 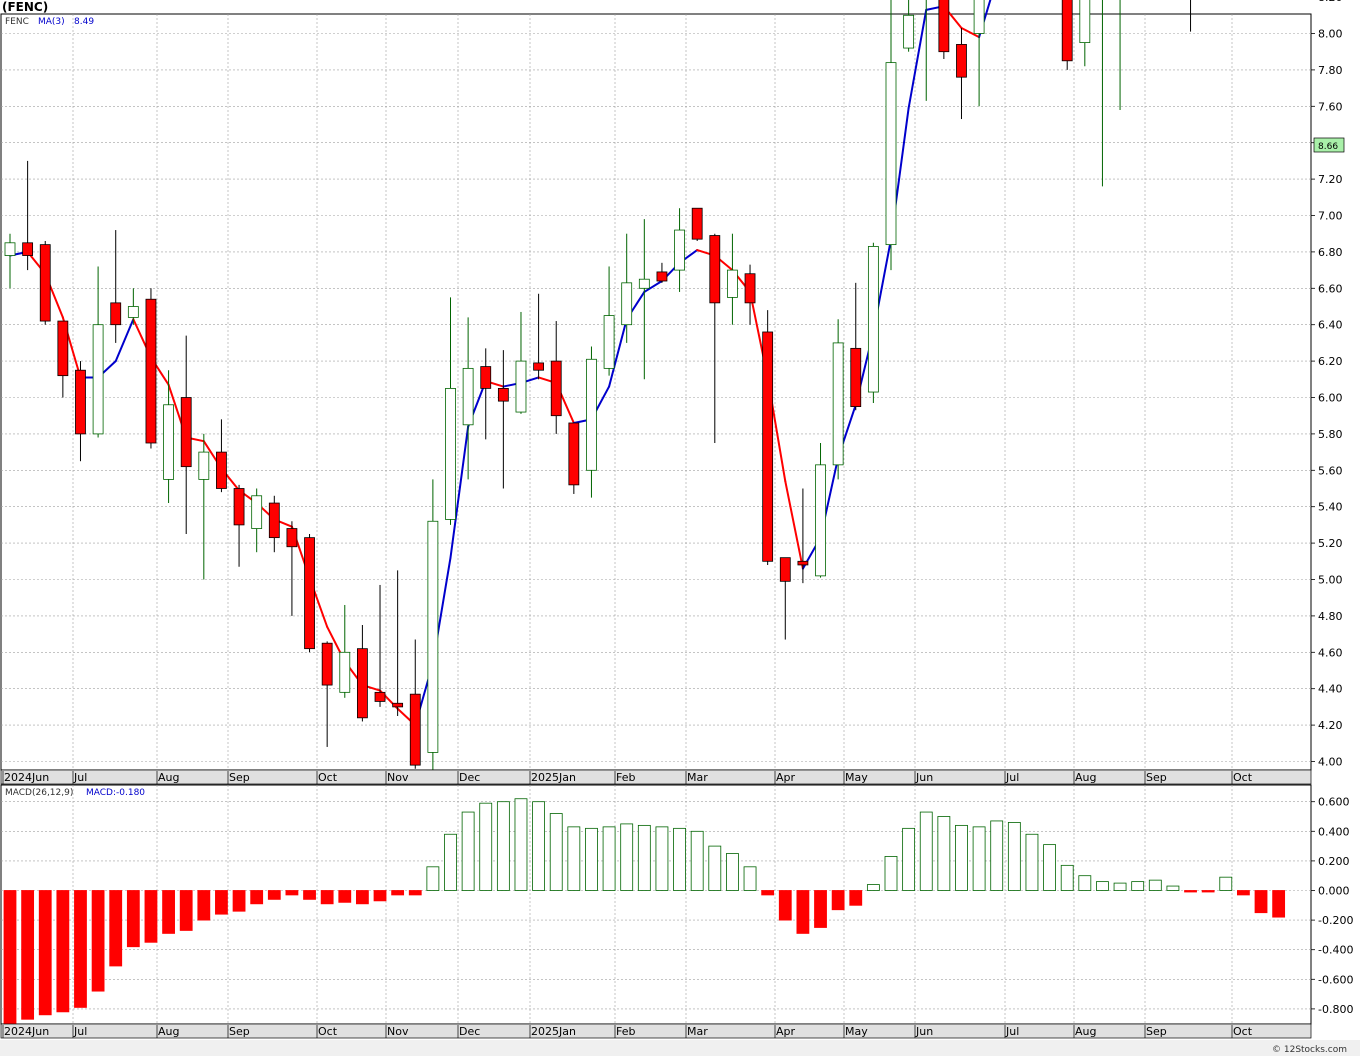 What do you see at coordinates (1330, 398) in the screenshot?
I see `price-tick-label: 6.00` at bounding box center [1330, 398].